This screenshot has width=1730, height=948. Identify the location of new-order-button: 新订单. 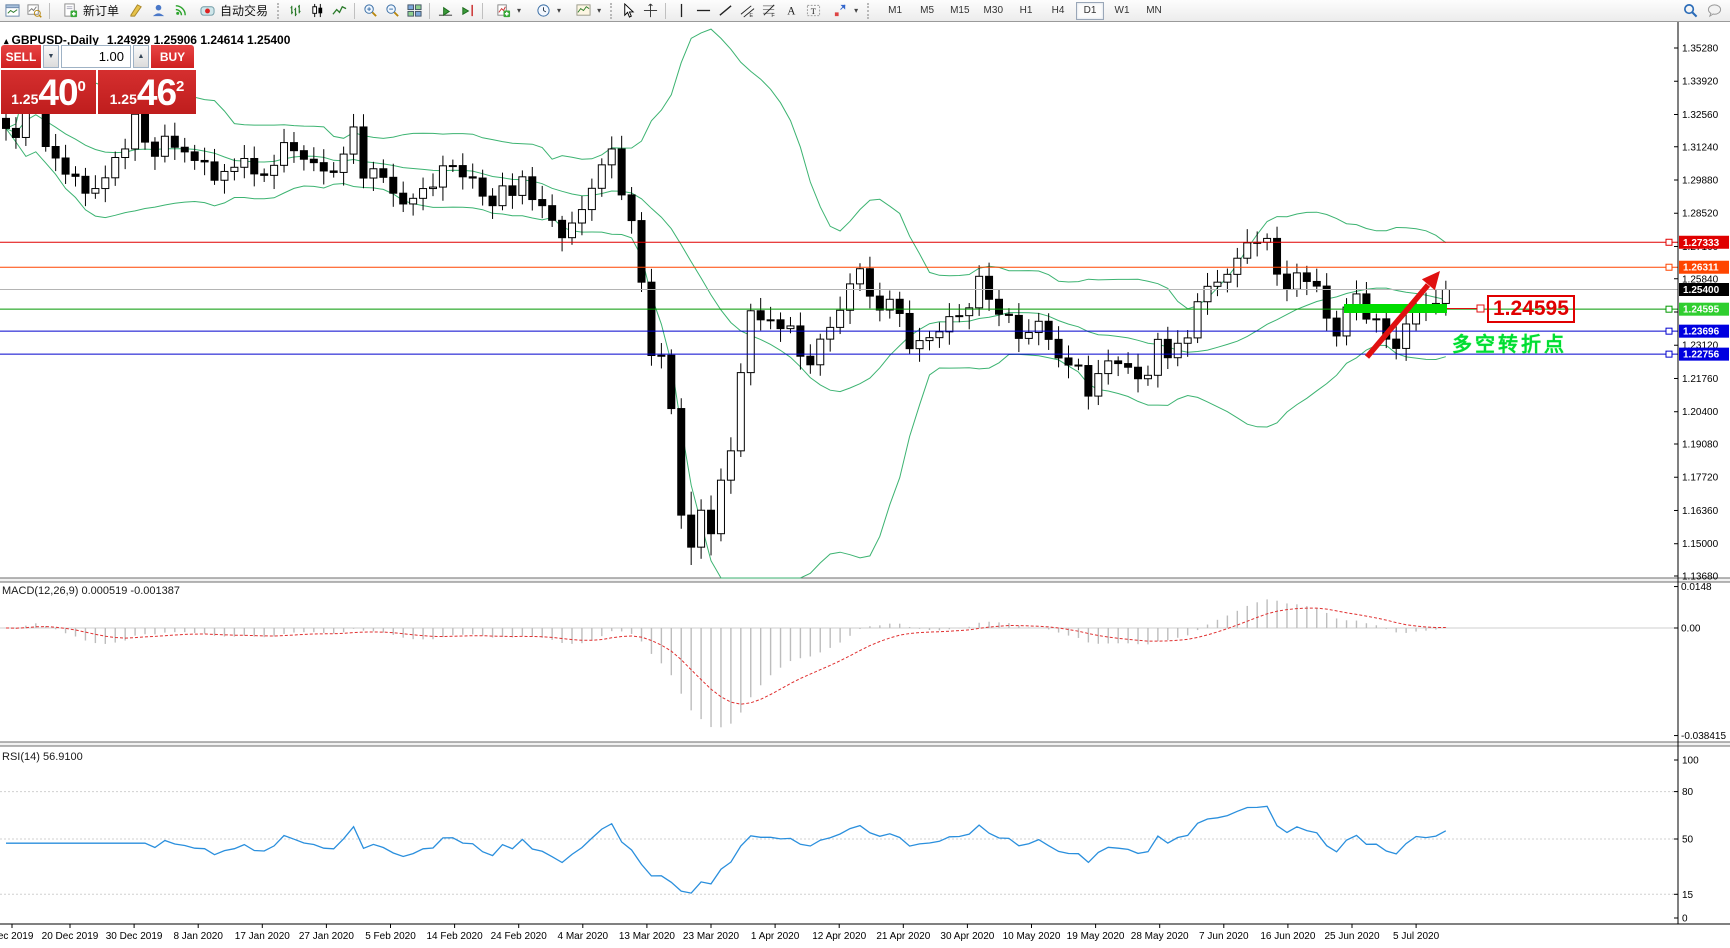
(89, 11).